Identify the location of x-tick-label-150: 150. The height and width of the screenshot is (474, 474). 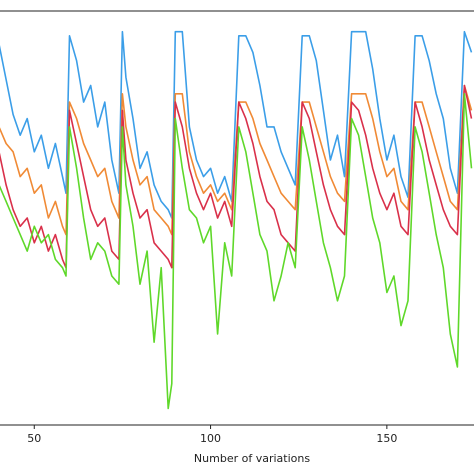
(386, 438).